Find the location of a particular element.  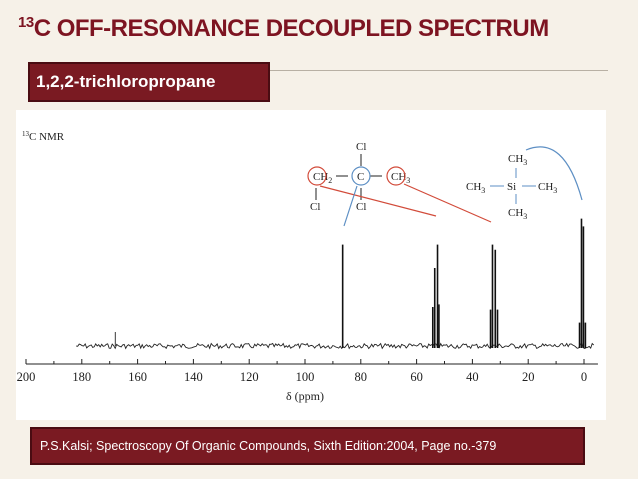

x-tick-label-140: 140 is located at coordinates (193, 377).